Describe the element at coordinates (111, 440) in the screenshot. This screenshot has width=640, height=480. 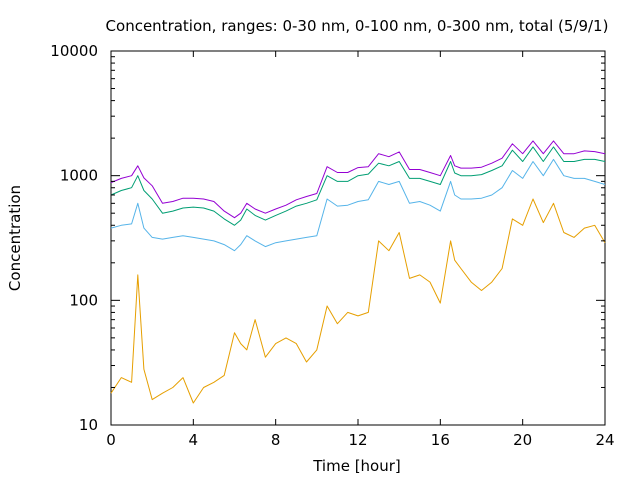
I see `x-tick-label: 0` at that location.